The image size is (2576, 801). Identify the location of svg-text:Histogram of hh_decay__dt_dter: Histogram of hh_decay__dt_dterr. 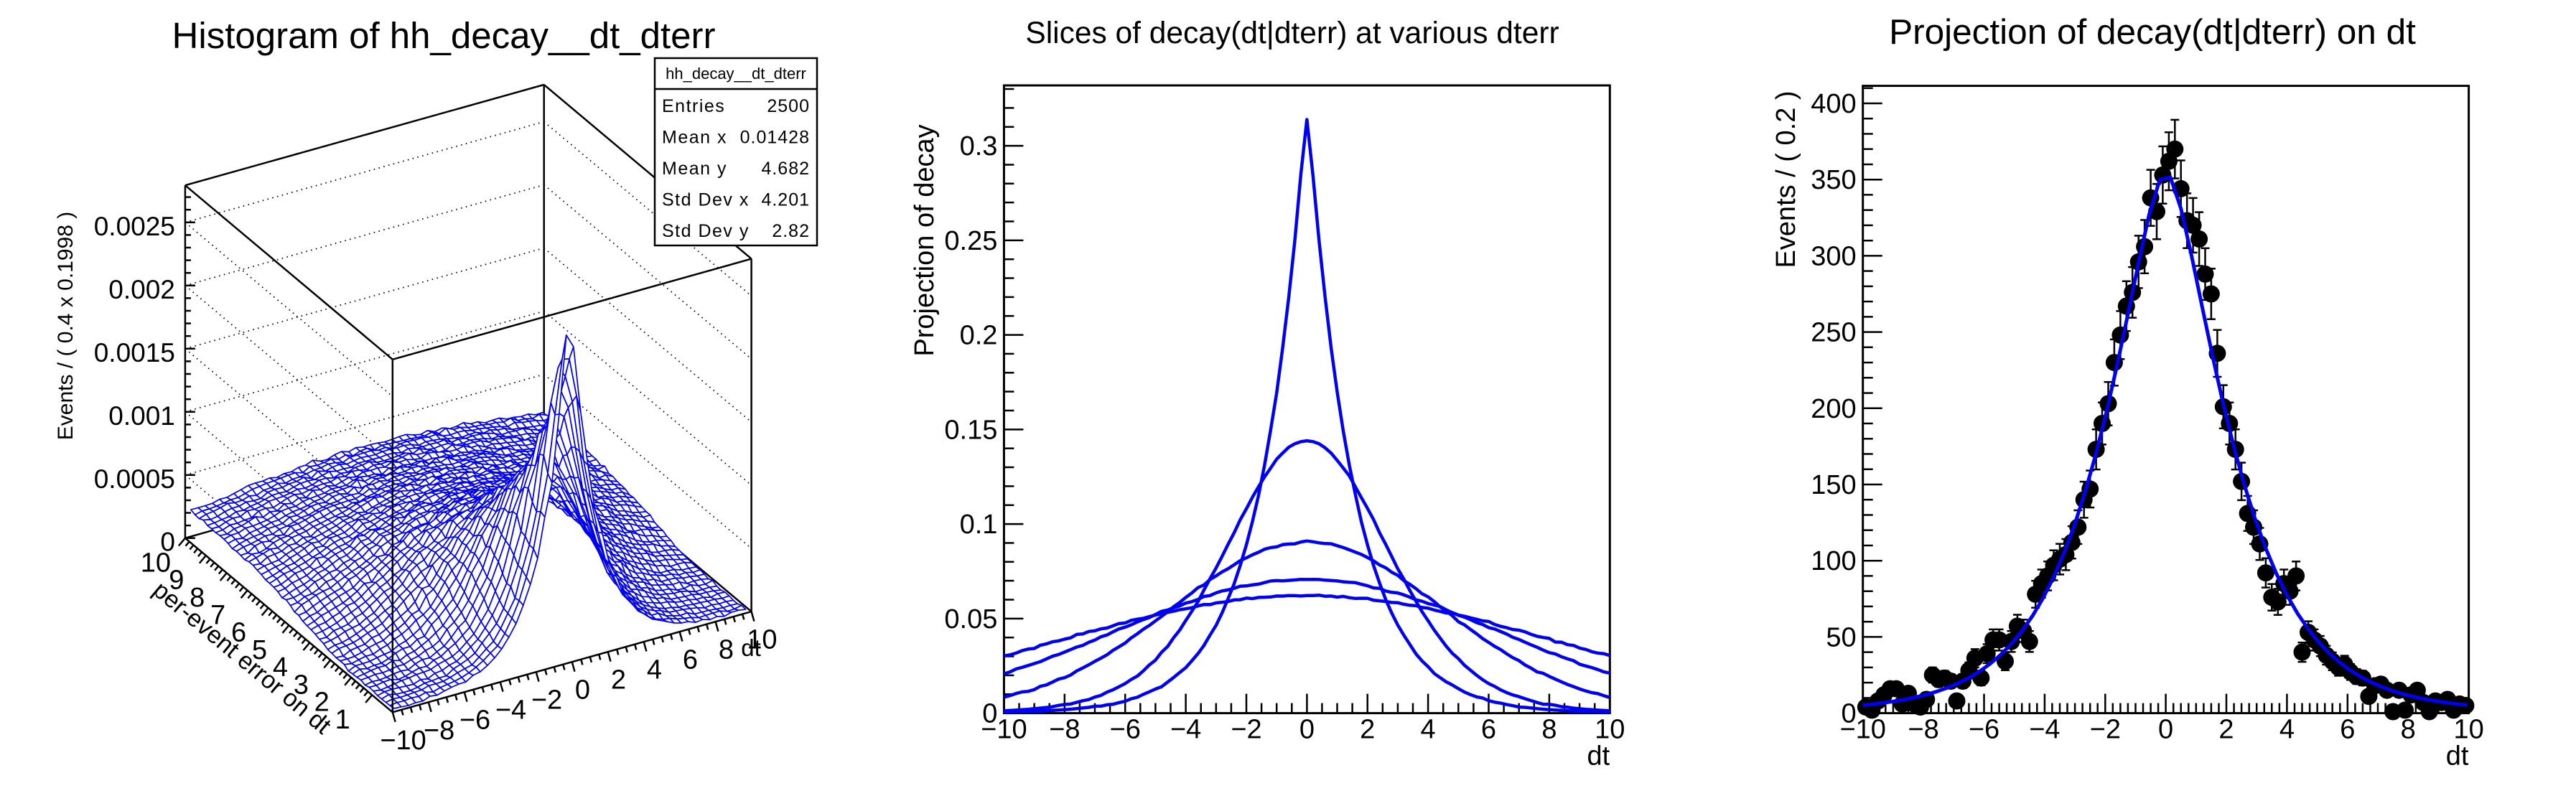
(444, 35).